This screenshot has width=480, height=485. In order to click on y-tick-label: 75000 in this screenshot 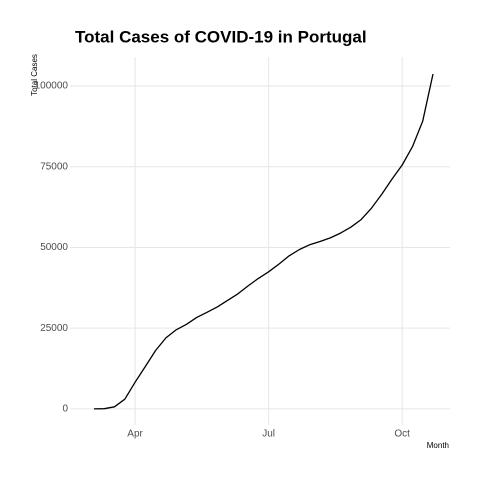, I will do `click(54, 166)`.